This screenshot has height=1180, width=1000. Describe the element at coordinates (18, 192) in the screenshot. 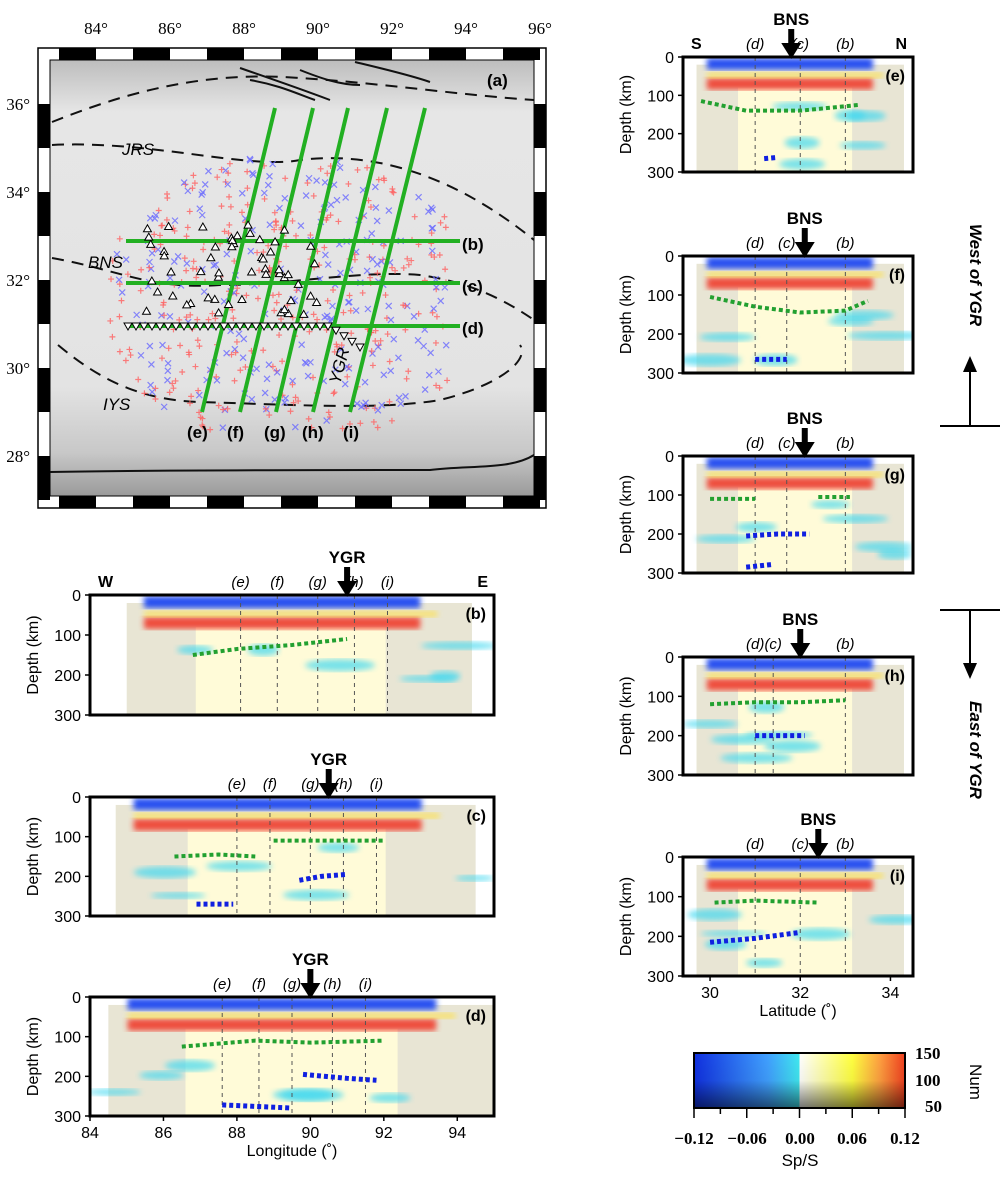

I see `lat-tick: 34°` at that location.